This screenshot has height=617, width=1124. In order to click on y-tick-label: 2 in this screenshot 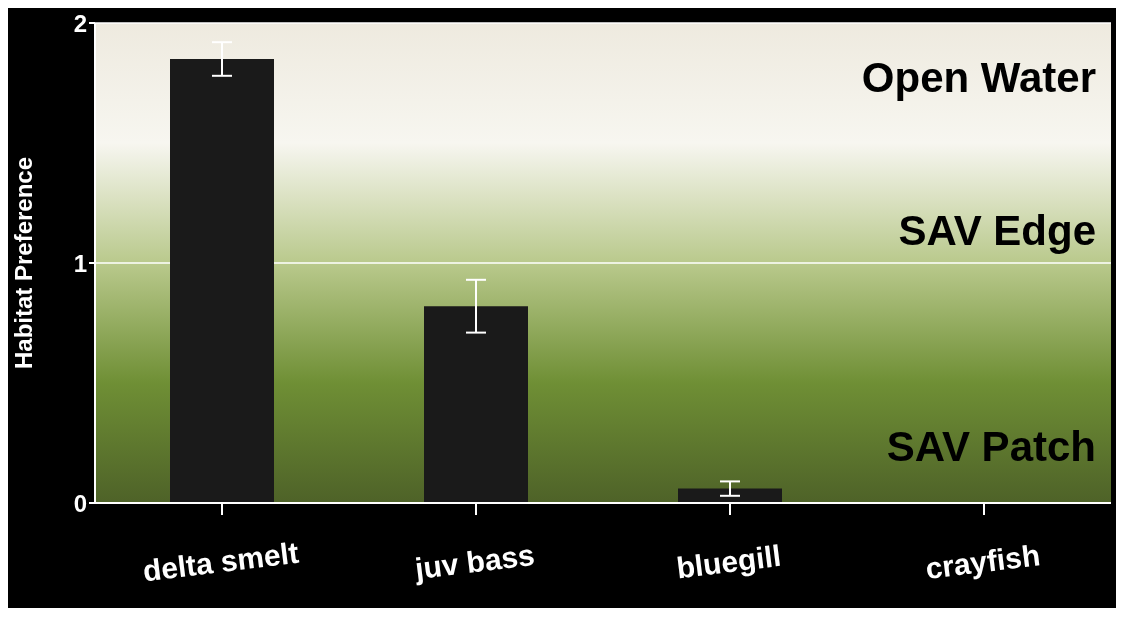, I will do `click(80, 23)`.